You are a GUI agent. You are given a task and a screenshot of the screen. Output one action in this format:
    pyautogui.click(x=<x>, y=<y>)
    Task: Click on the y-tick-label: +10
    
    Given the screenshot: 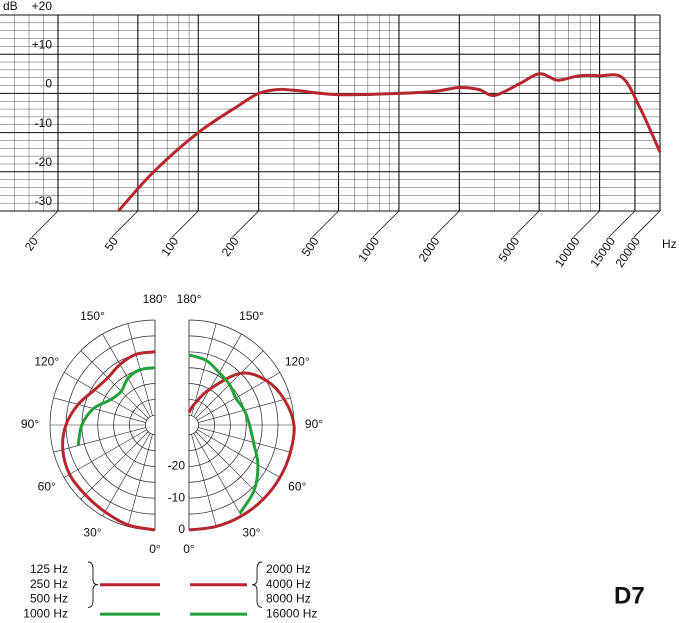 What is the action you would take?
    pyautogui.click(x=42, y=44)
    